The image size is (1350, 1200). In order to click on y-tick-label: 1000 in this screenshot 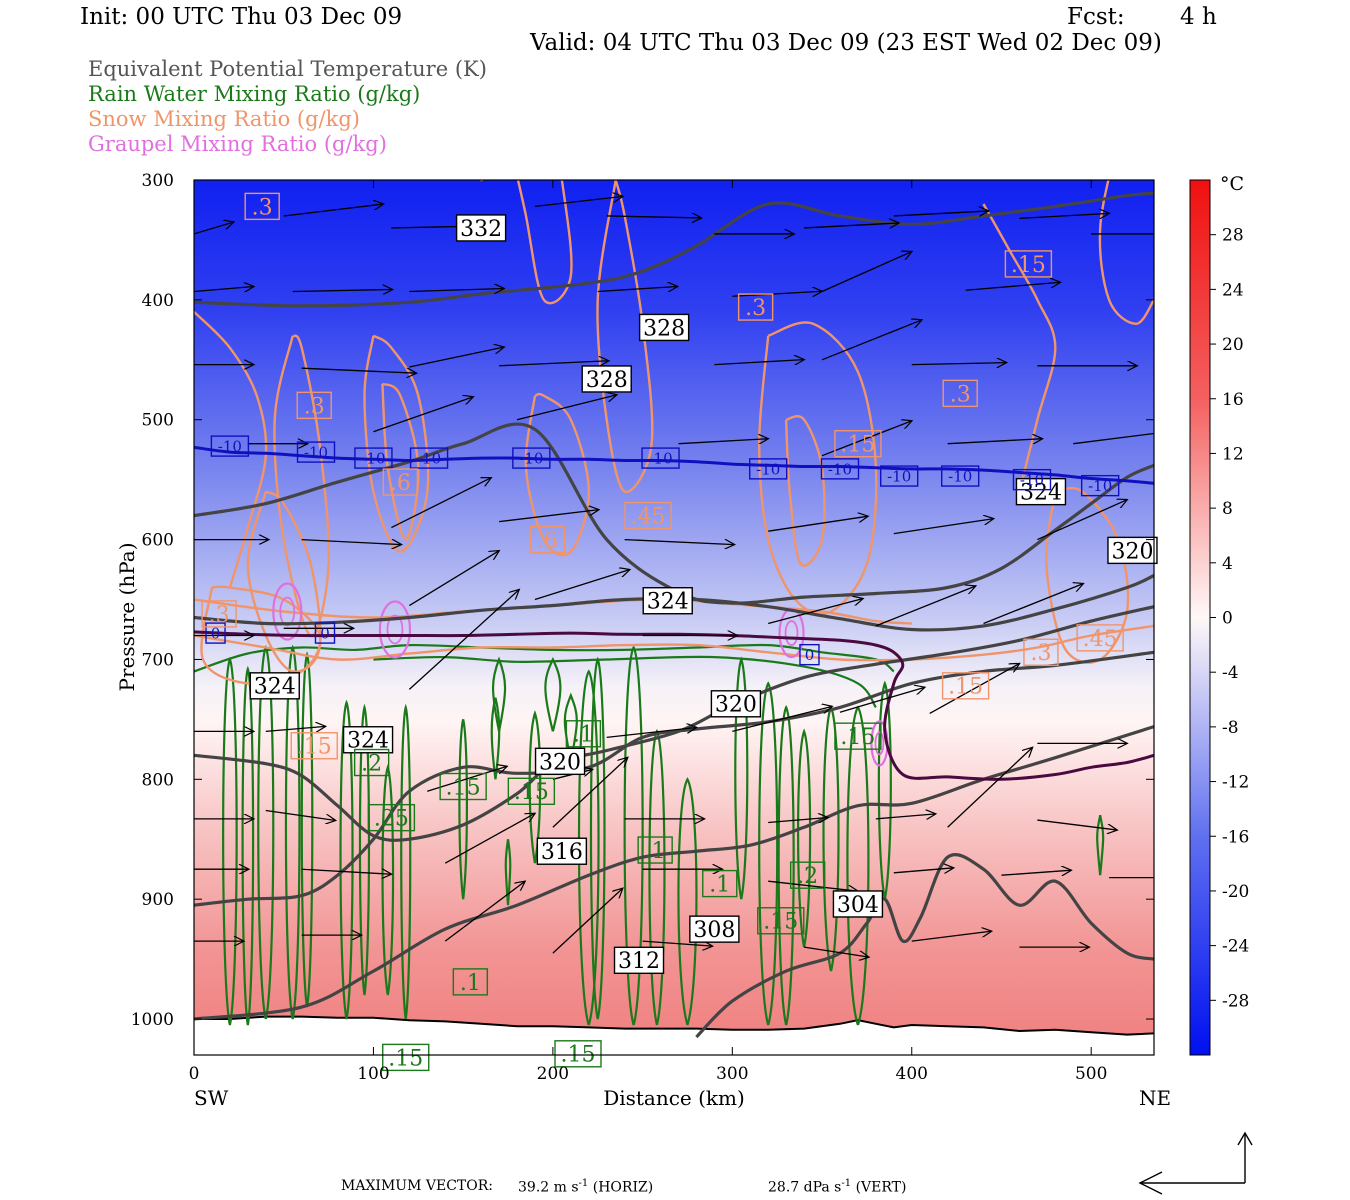, I will do `click(152, 1020)`.